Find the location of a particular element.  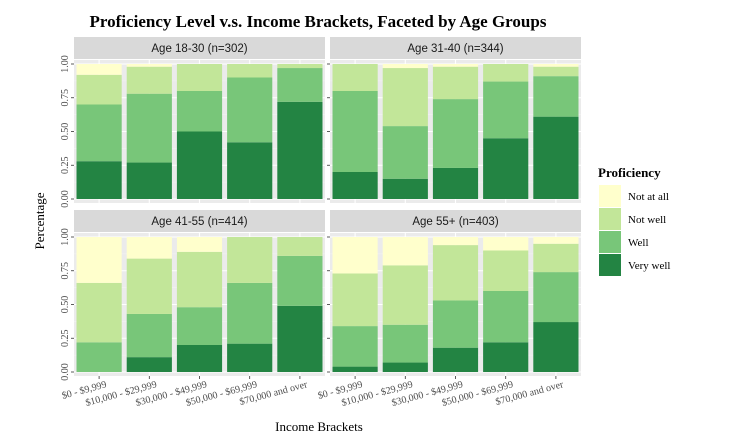

legend-label: Not well is located at coordinates (647, 220).